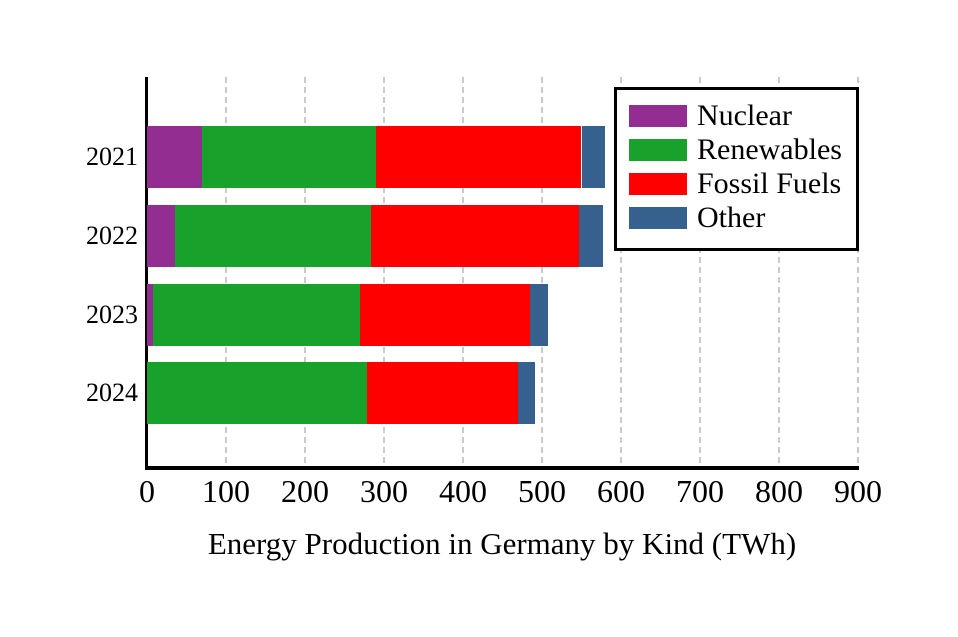 The width and height of the screenshot is (958, 637). What do you see at coordinates (146, 273) in the screenshot?
I see `y-axis` at bounding box center [146, 273].